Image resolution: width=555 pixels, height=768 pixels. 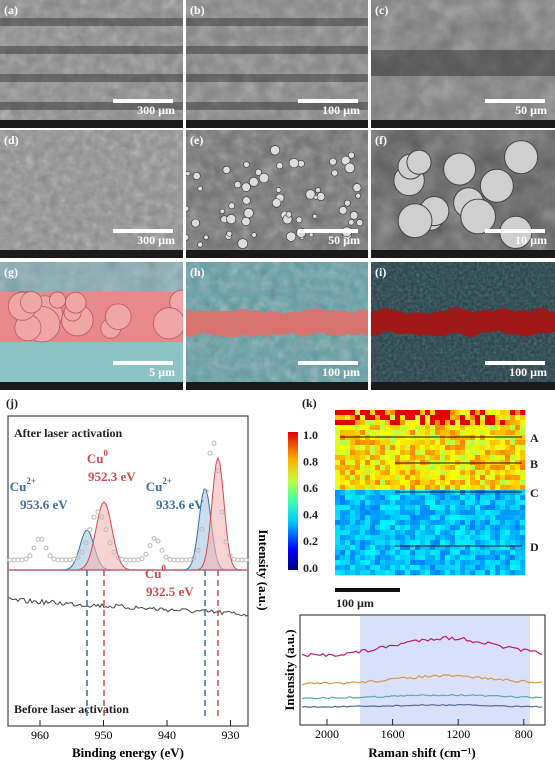 I want to click on laser-track, so click(x=463, y=63).